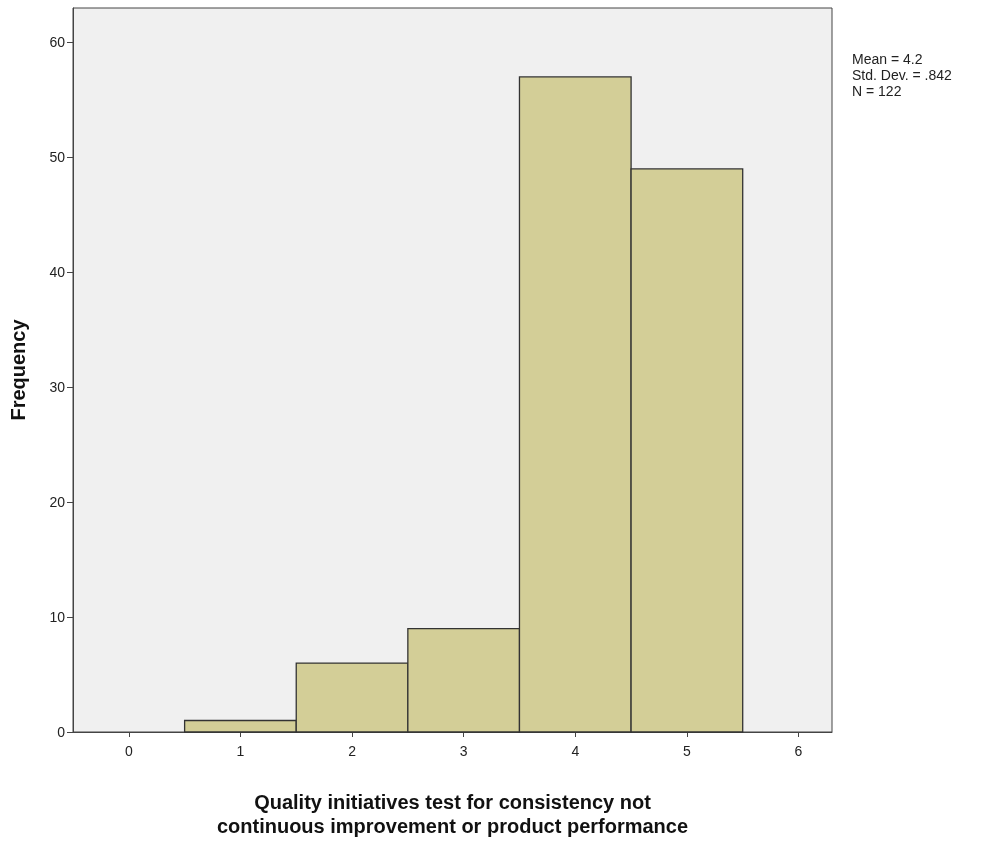  Describe the element at coordinates (452, 814) in the screenshot. I see `x-axis-title: Quality initiatives test for consistency not continuous improvement or product performance` at that location.